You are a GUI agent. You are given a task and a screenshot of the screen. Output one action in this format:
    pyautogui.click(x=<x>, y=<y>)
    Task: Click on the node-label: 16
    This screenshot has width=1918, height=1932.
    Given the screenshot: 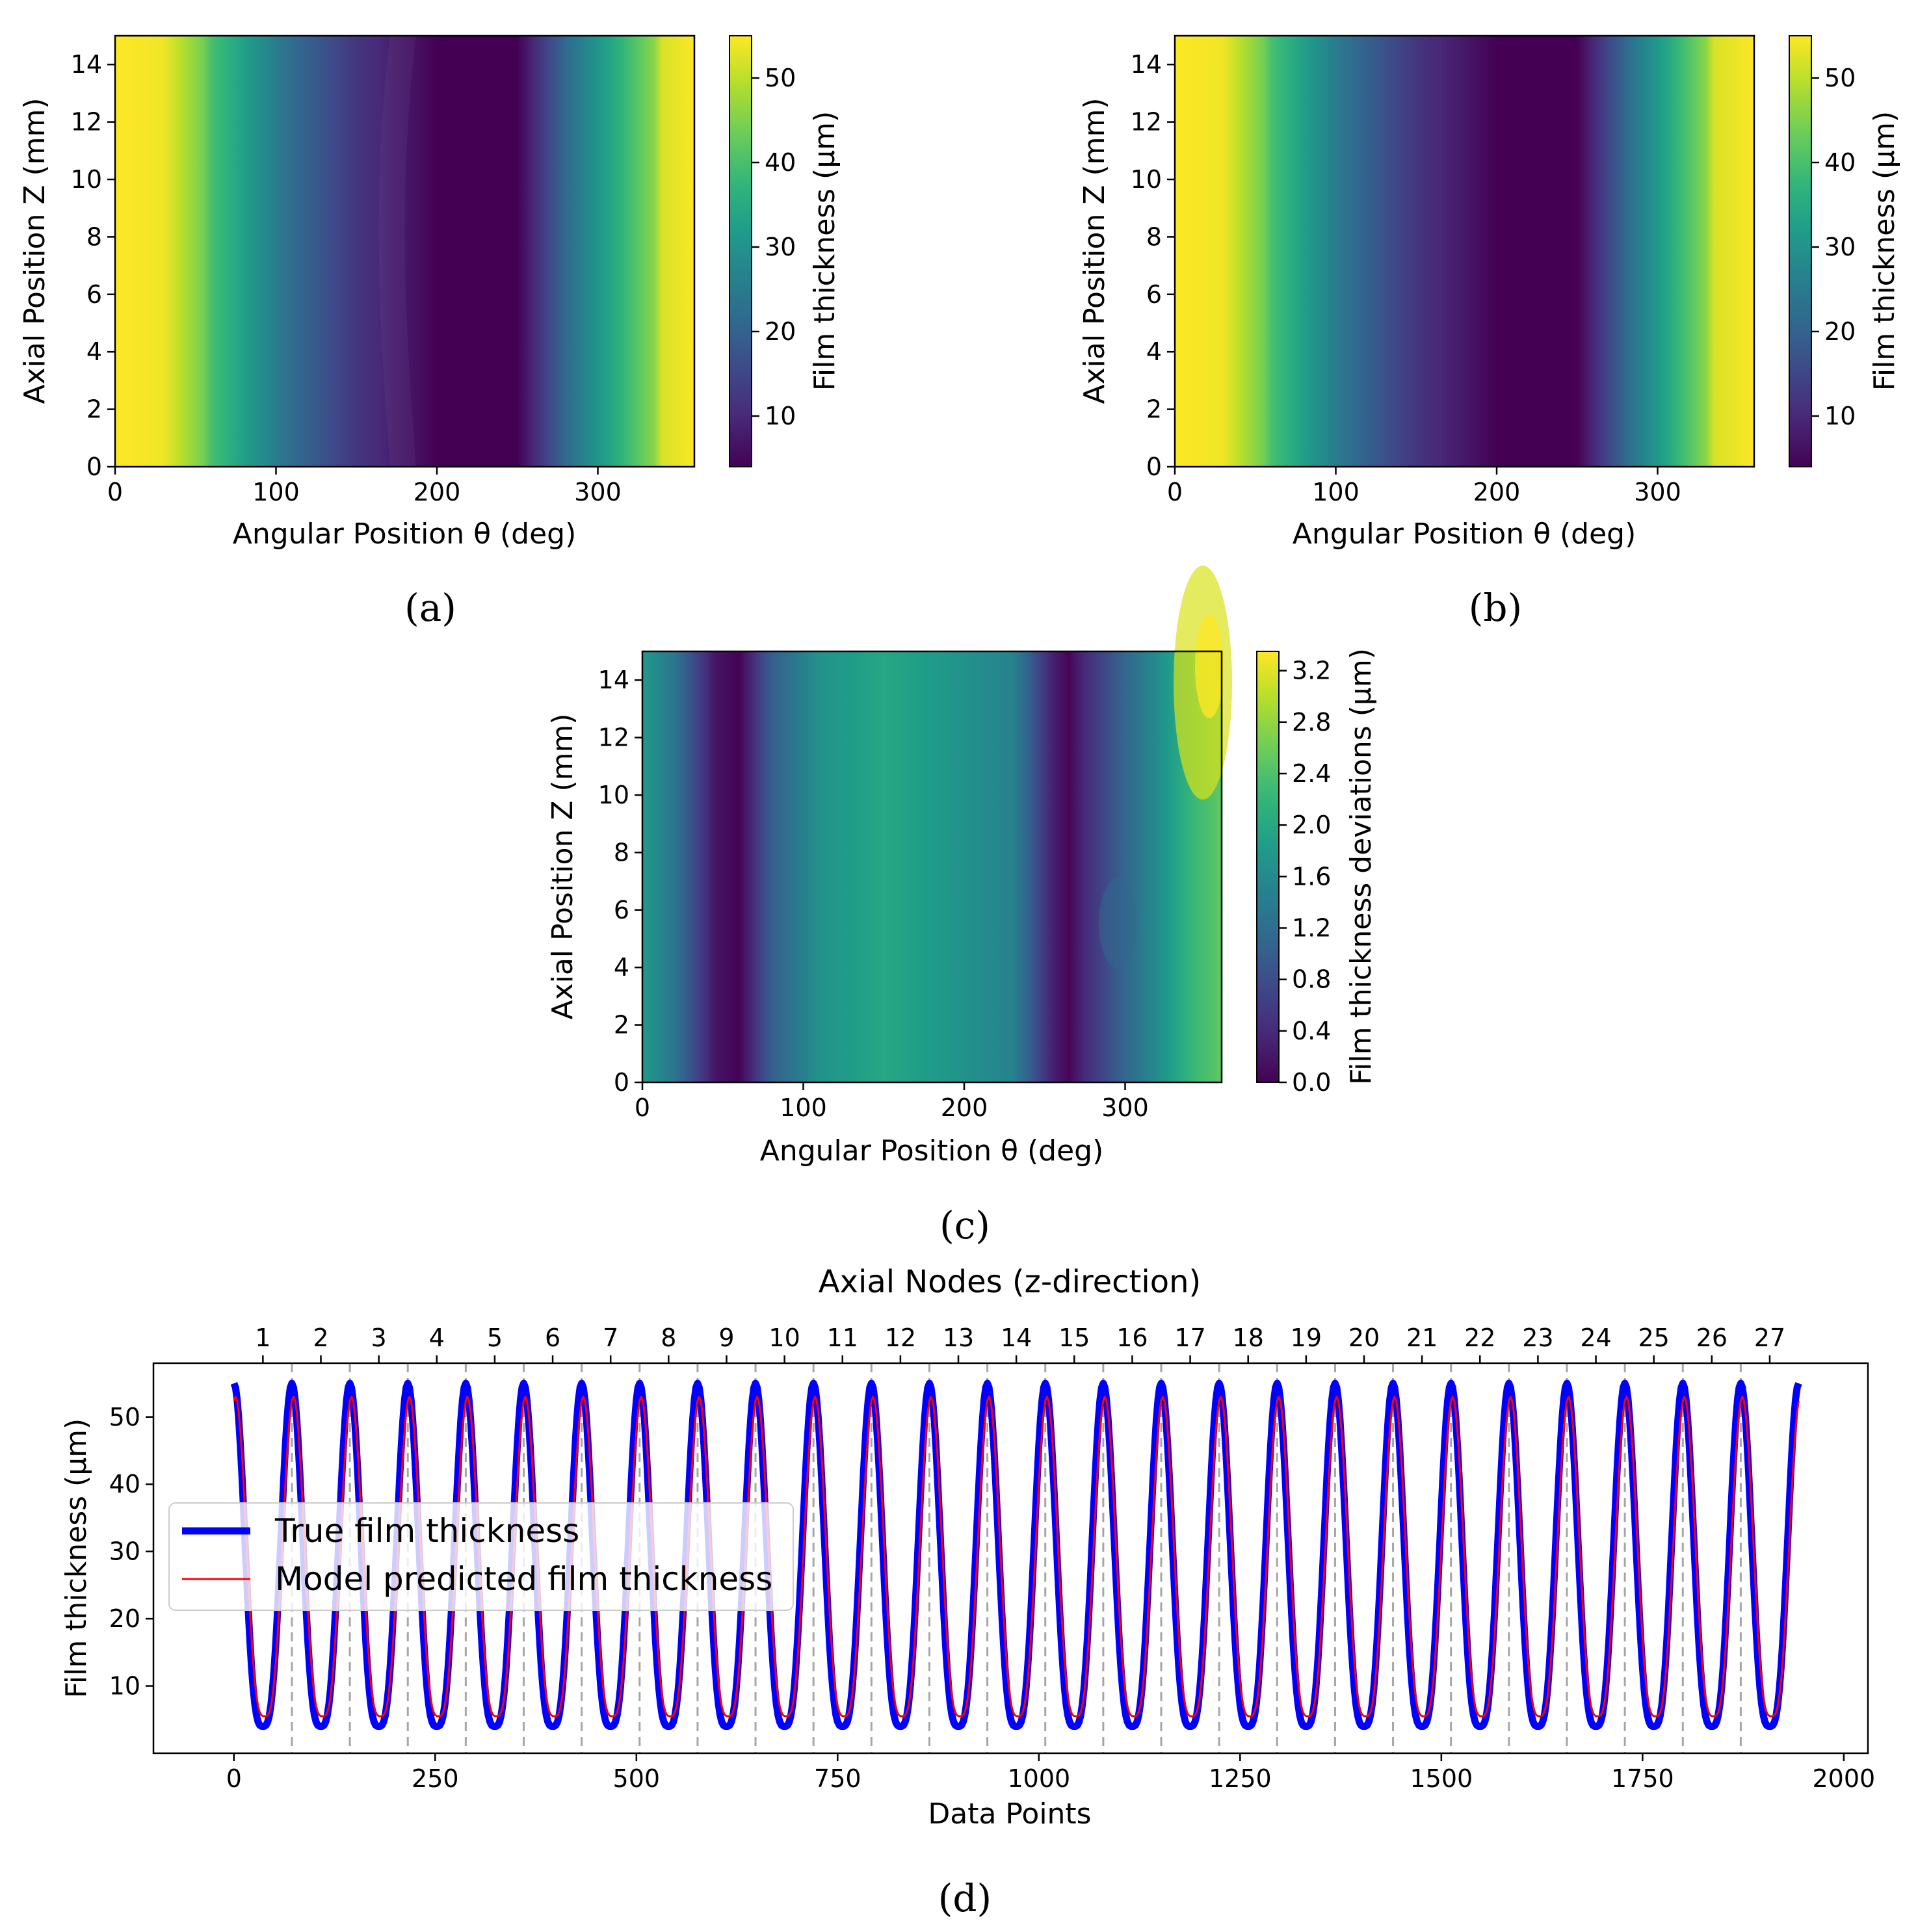 What is the action you would take?
    pyautogui.click(x=1132, y=1338)
    